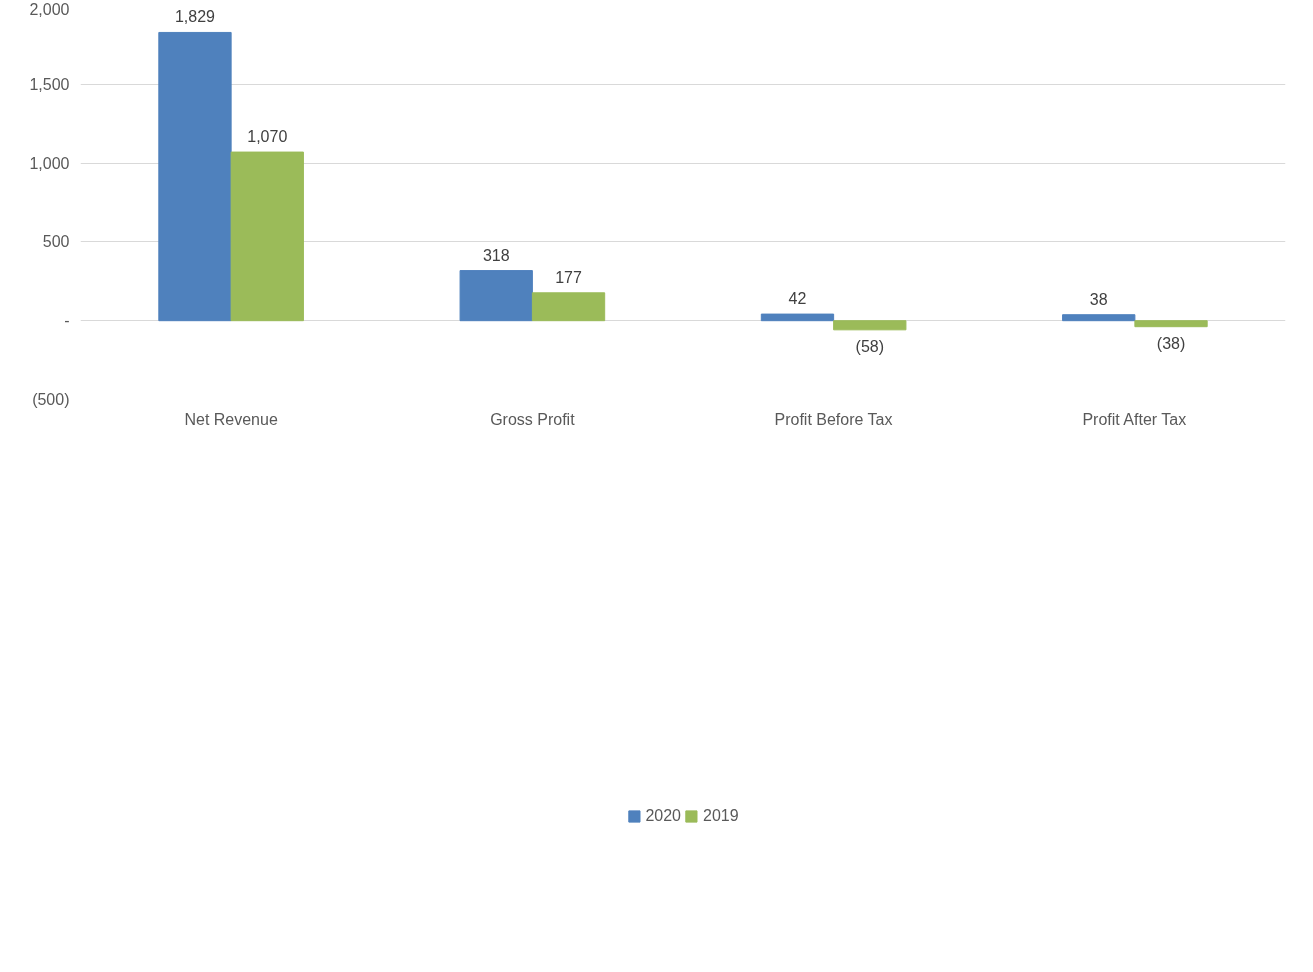 Image resolution: width=1313 pixels, height=972 pixels. Describe the element at coordinates (1098, 299) in the screenshot. I see `data-label: 38` at that location.